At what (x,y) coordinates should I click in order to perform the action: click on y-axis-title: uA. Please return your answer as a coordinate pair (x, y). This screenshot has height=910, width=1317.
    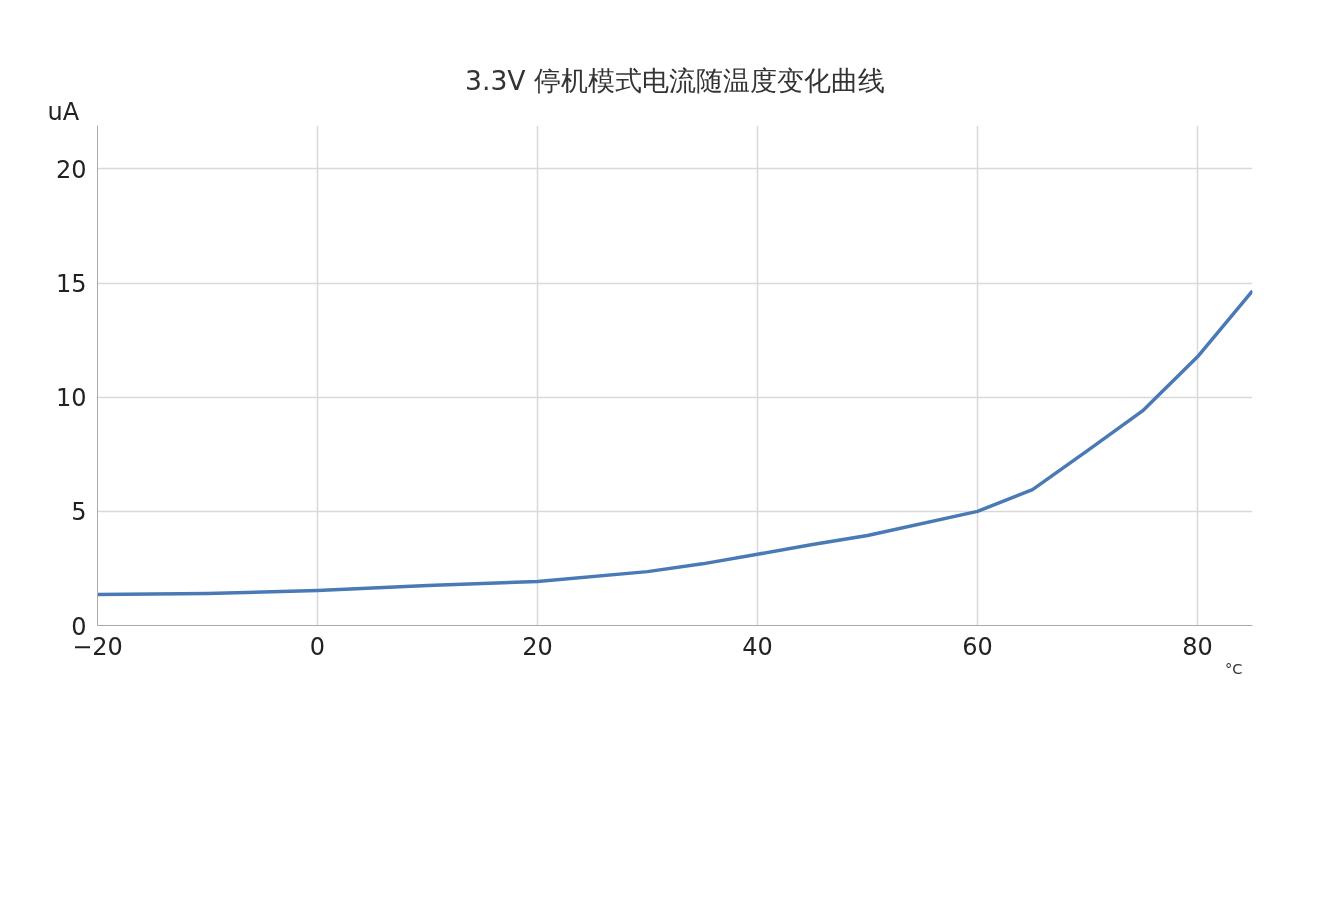
    Looking at the image, I should click on (63, 111).